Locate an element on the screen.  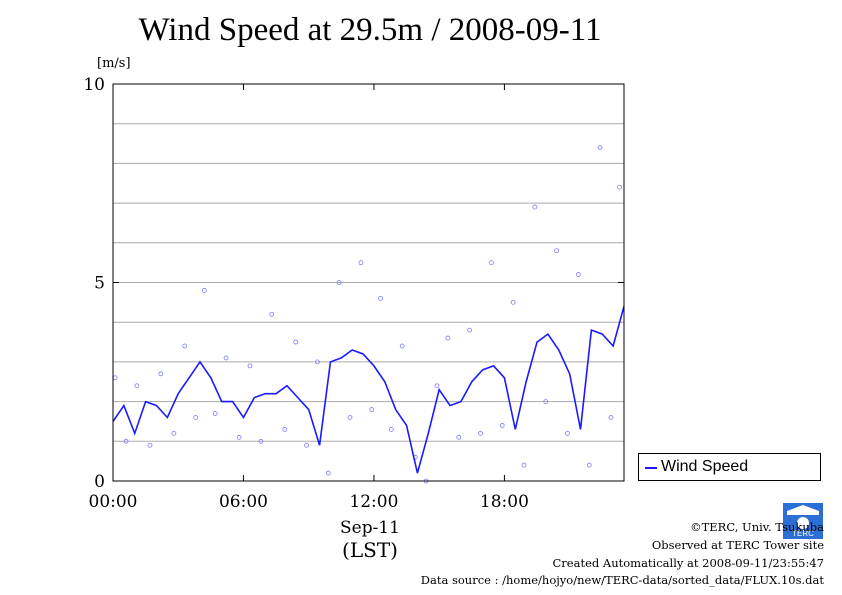
legend: Wind Speed is located at coordinates (729, 467).